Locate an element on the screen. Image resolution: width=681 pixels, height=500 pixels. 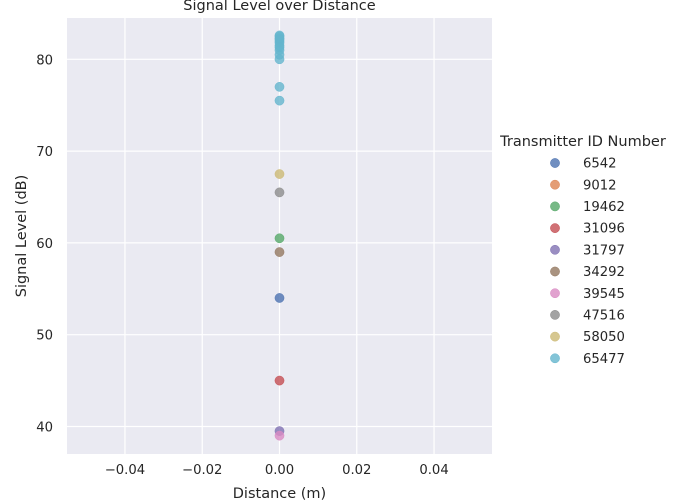
y-tick-label: 60 is located at coordinates (44, 244).